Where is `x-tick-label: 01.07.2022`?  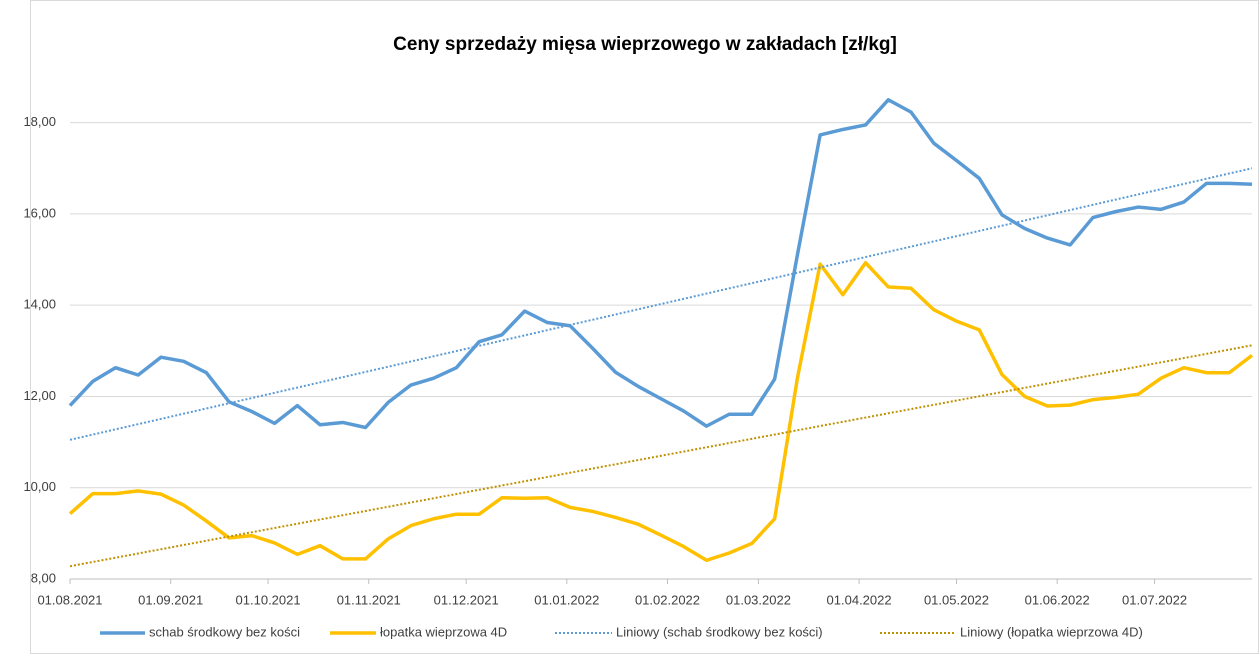 x-tick-label: 01.07.2022 is located at coordinates (1154, 599).